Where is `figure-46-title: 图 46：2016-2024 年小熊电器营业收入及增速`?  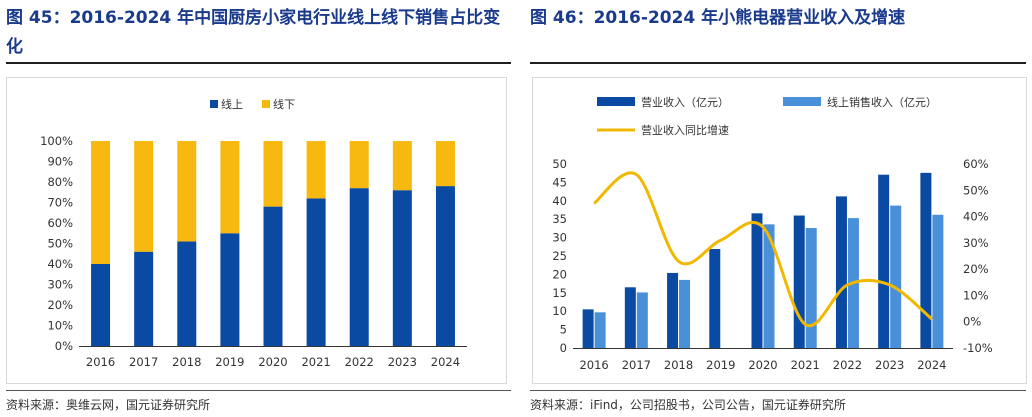 figure-46-title: 图 46：2016-2024 年小熊电器营业收入及增速 is located at coordinates (718, 18).